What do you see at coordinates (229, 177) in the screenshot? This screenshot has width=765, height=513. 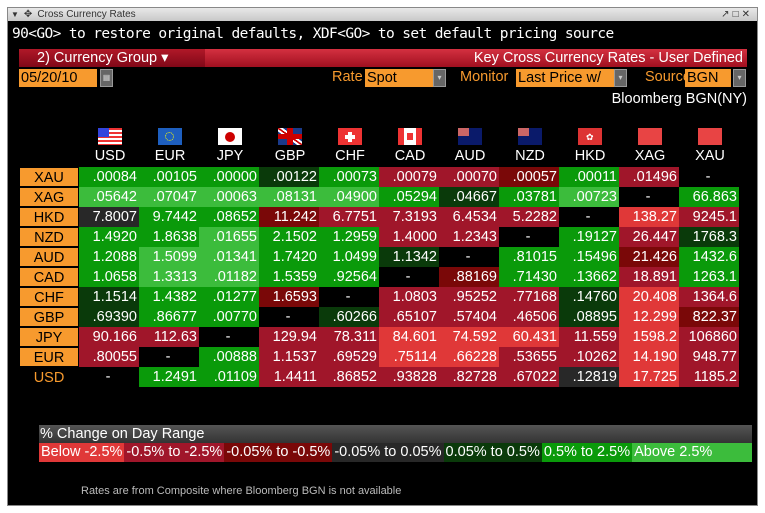 I see `rate-cell: .00000` at bounding box center [229, 177].